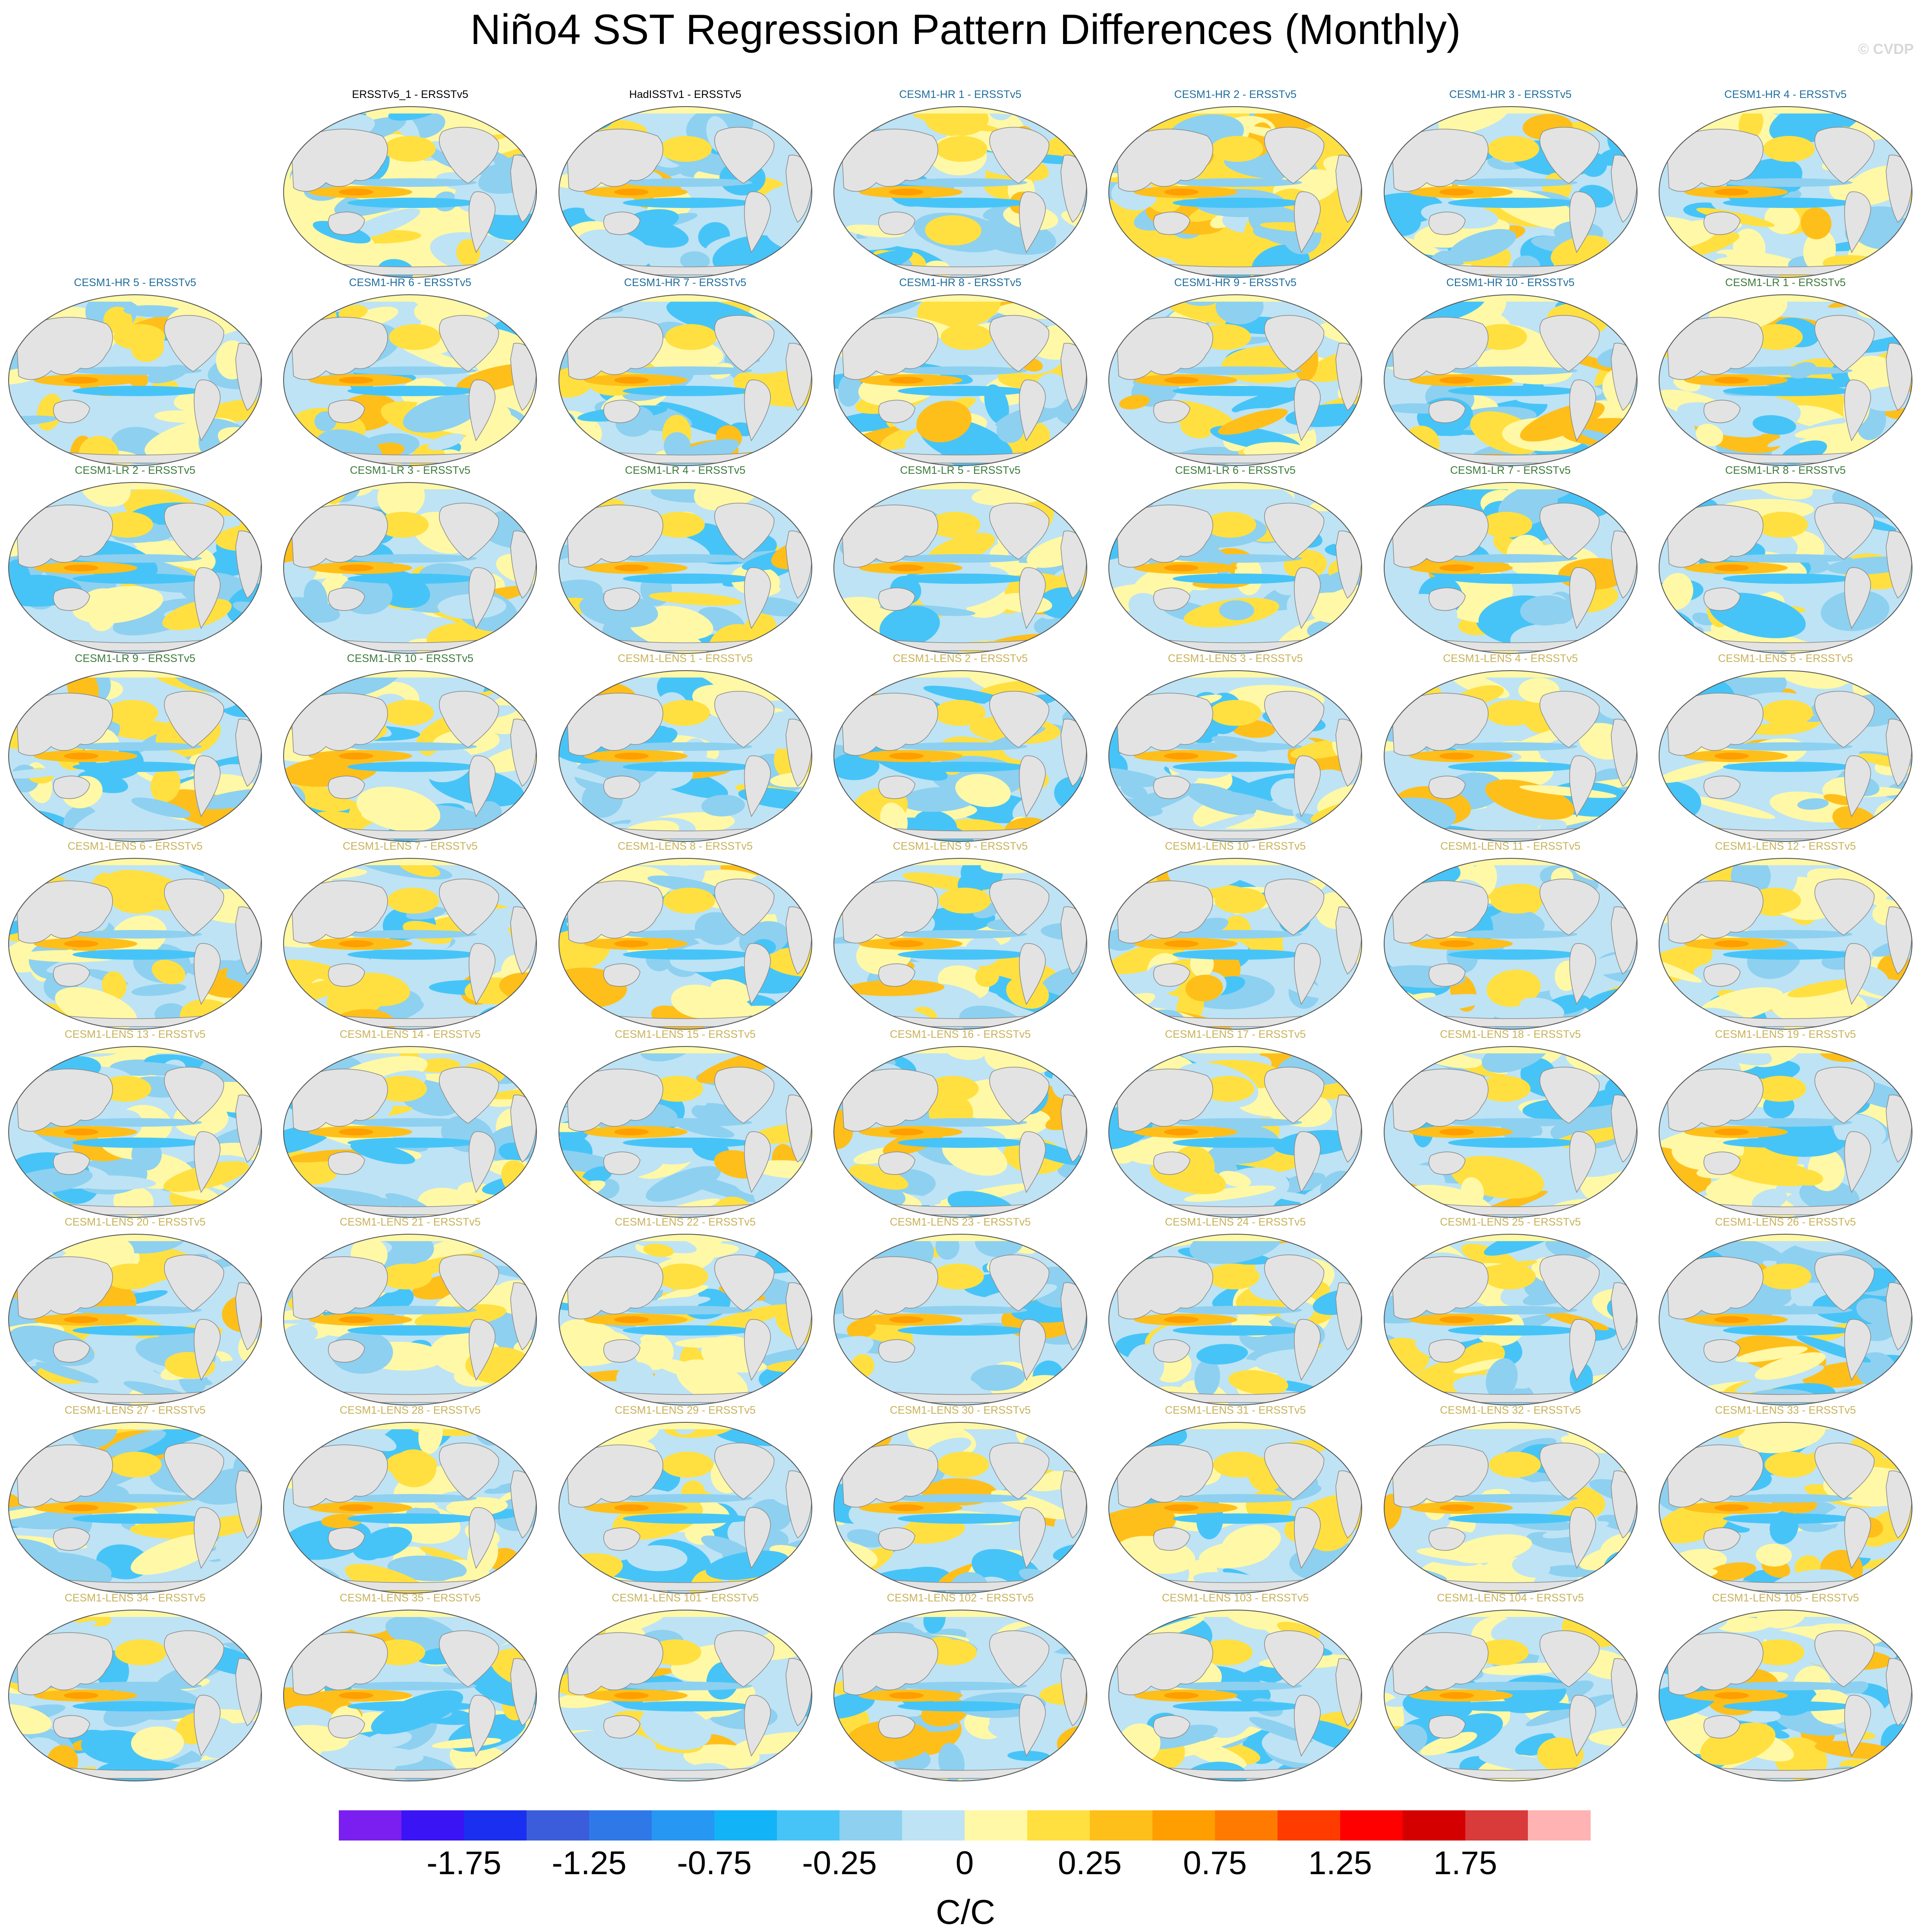  I want to click on panel-title: CESM1-LR 4 - ERSSTv5, so click(685, 470).